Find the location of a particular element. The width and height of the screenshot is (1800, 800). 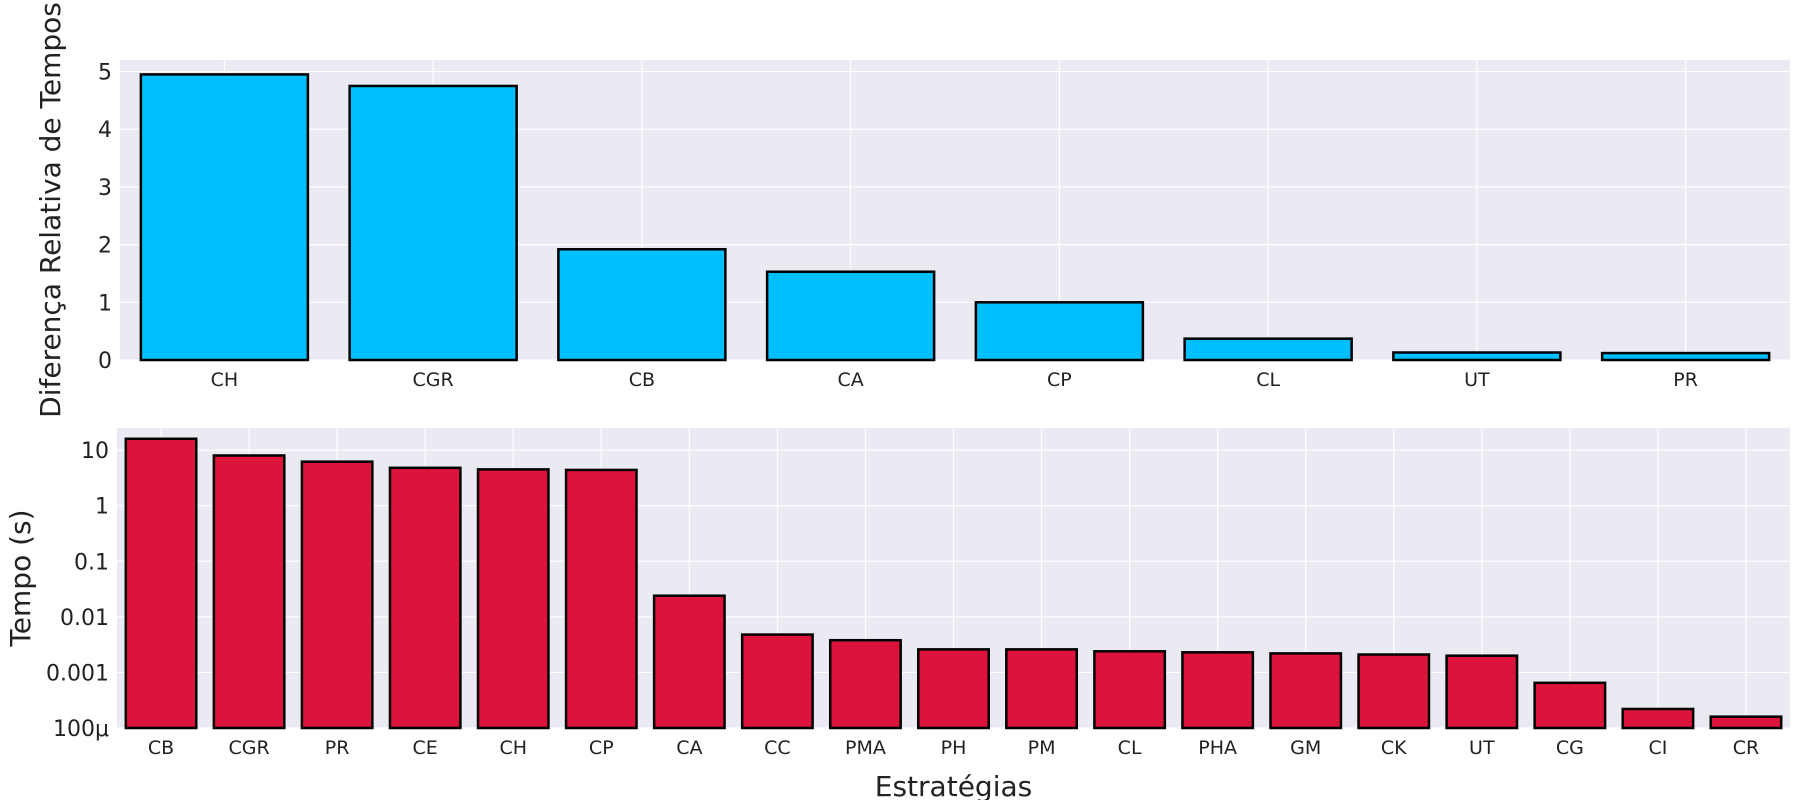

bottom-y-tick-label: 10 is located at coordinates (95, 451).